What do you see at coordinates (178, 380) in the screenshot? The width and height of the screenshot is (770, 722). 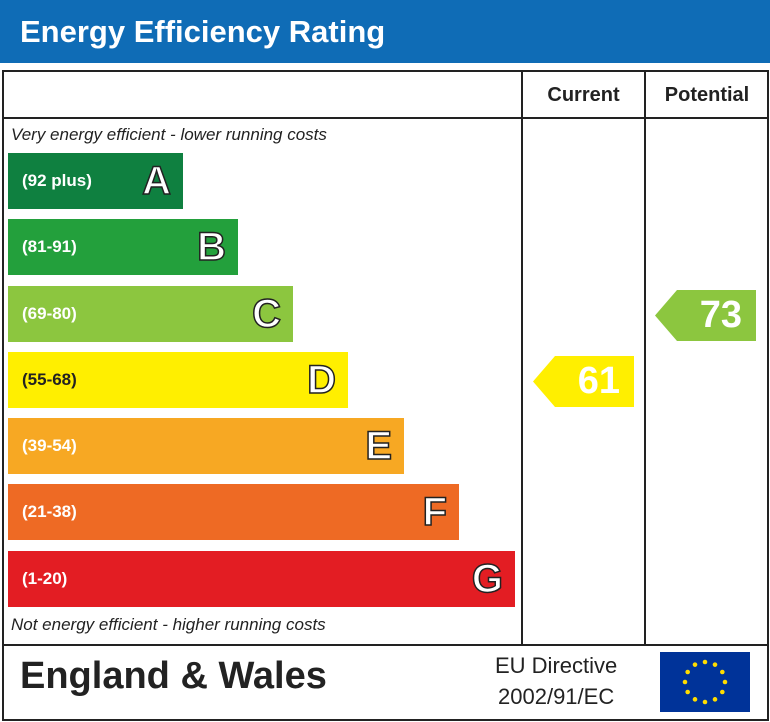 I see `band-D: (55-68) D` at bounding box center [178, 380].